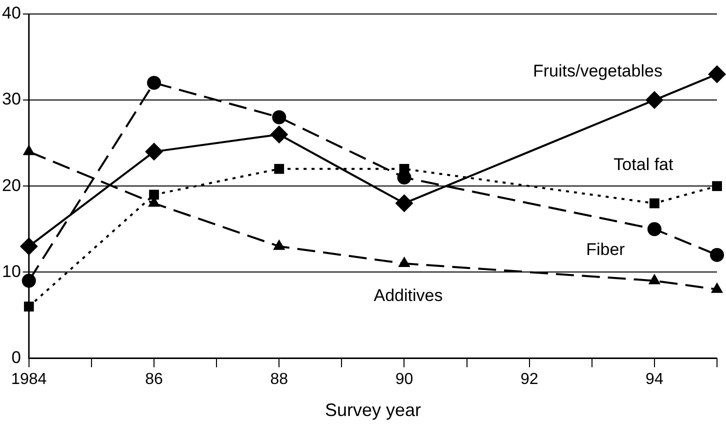 The width and height of the screenshot is (726, 430). I want to click on y-tick-label: 40, so click(11, 13).